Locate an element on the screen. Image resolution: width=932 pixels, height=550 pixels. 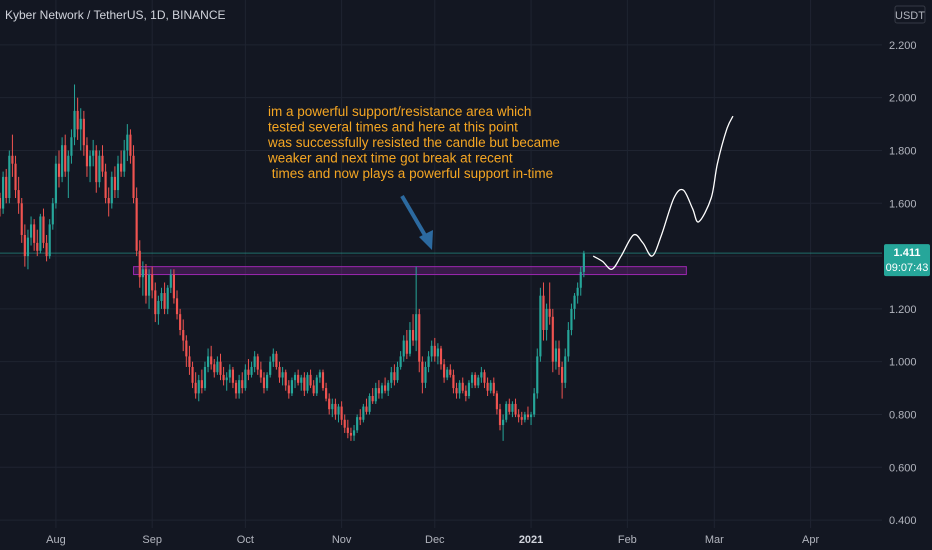
price-tag-value: 1.411 is located at coordinates (907, 253).